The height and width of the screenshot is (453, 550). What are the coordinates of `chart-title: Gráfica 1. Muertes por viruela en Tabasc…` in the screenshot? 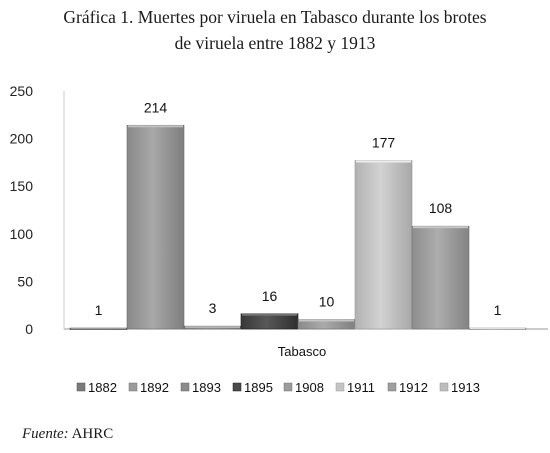 It's located at (275, 30).